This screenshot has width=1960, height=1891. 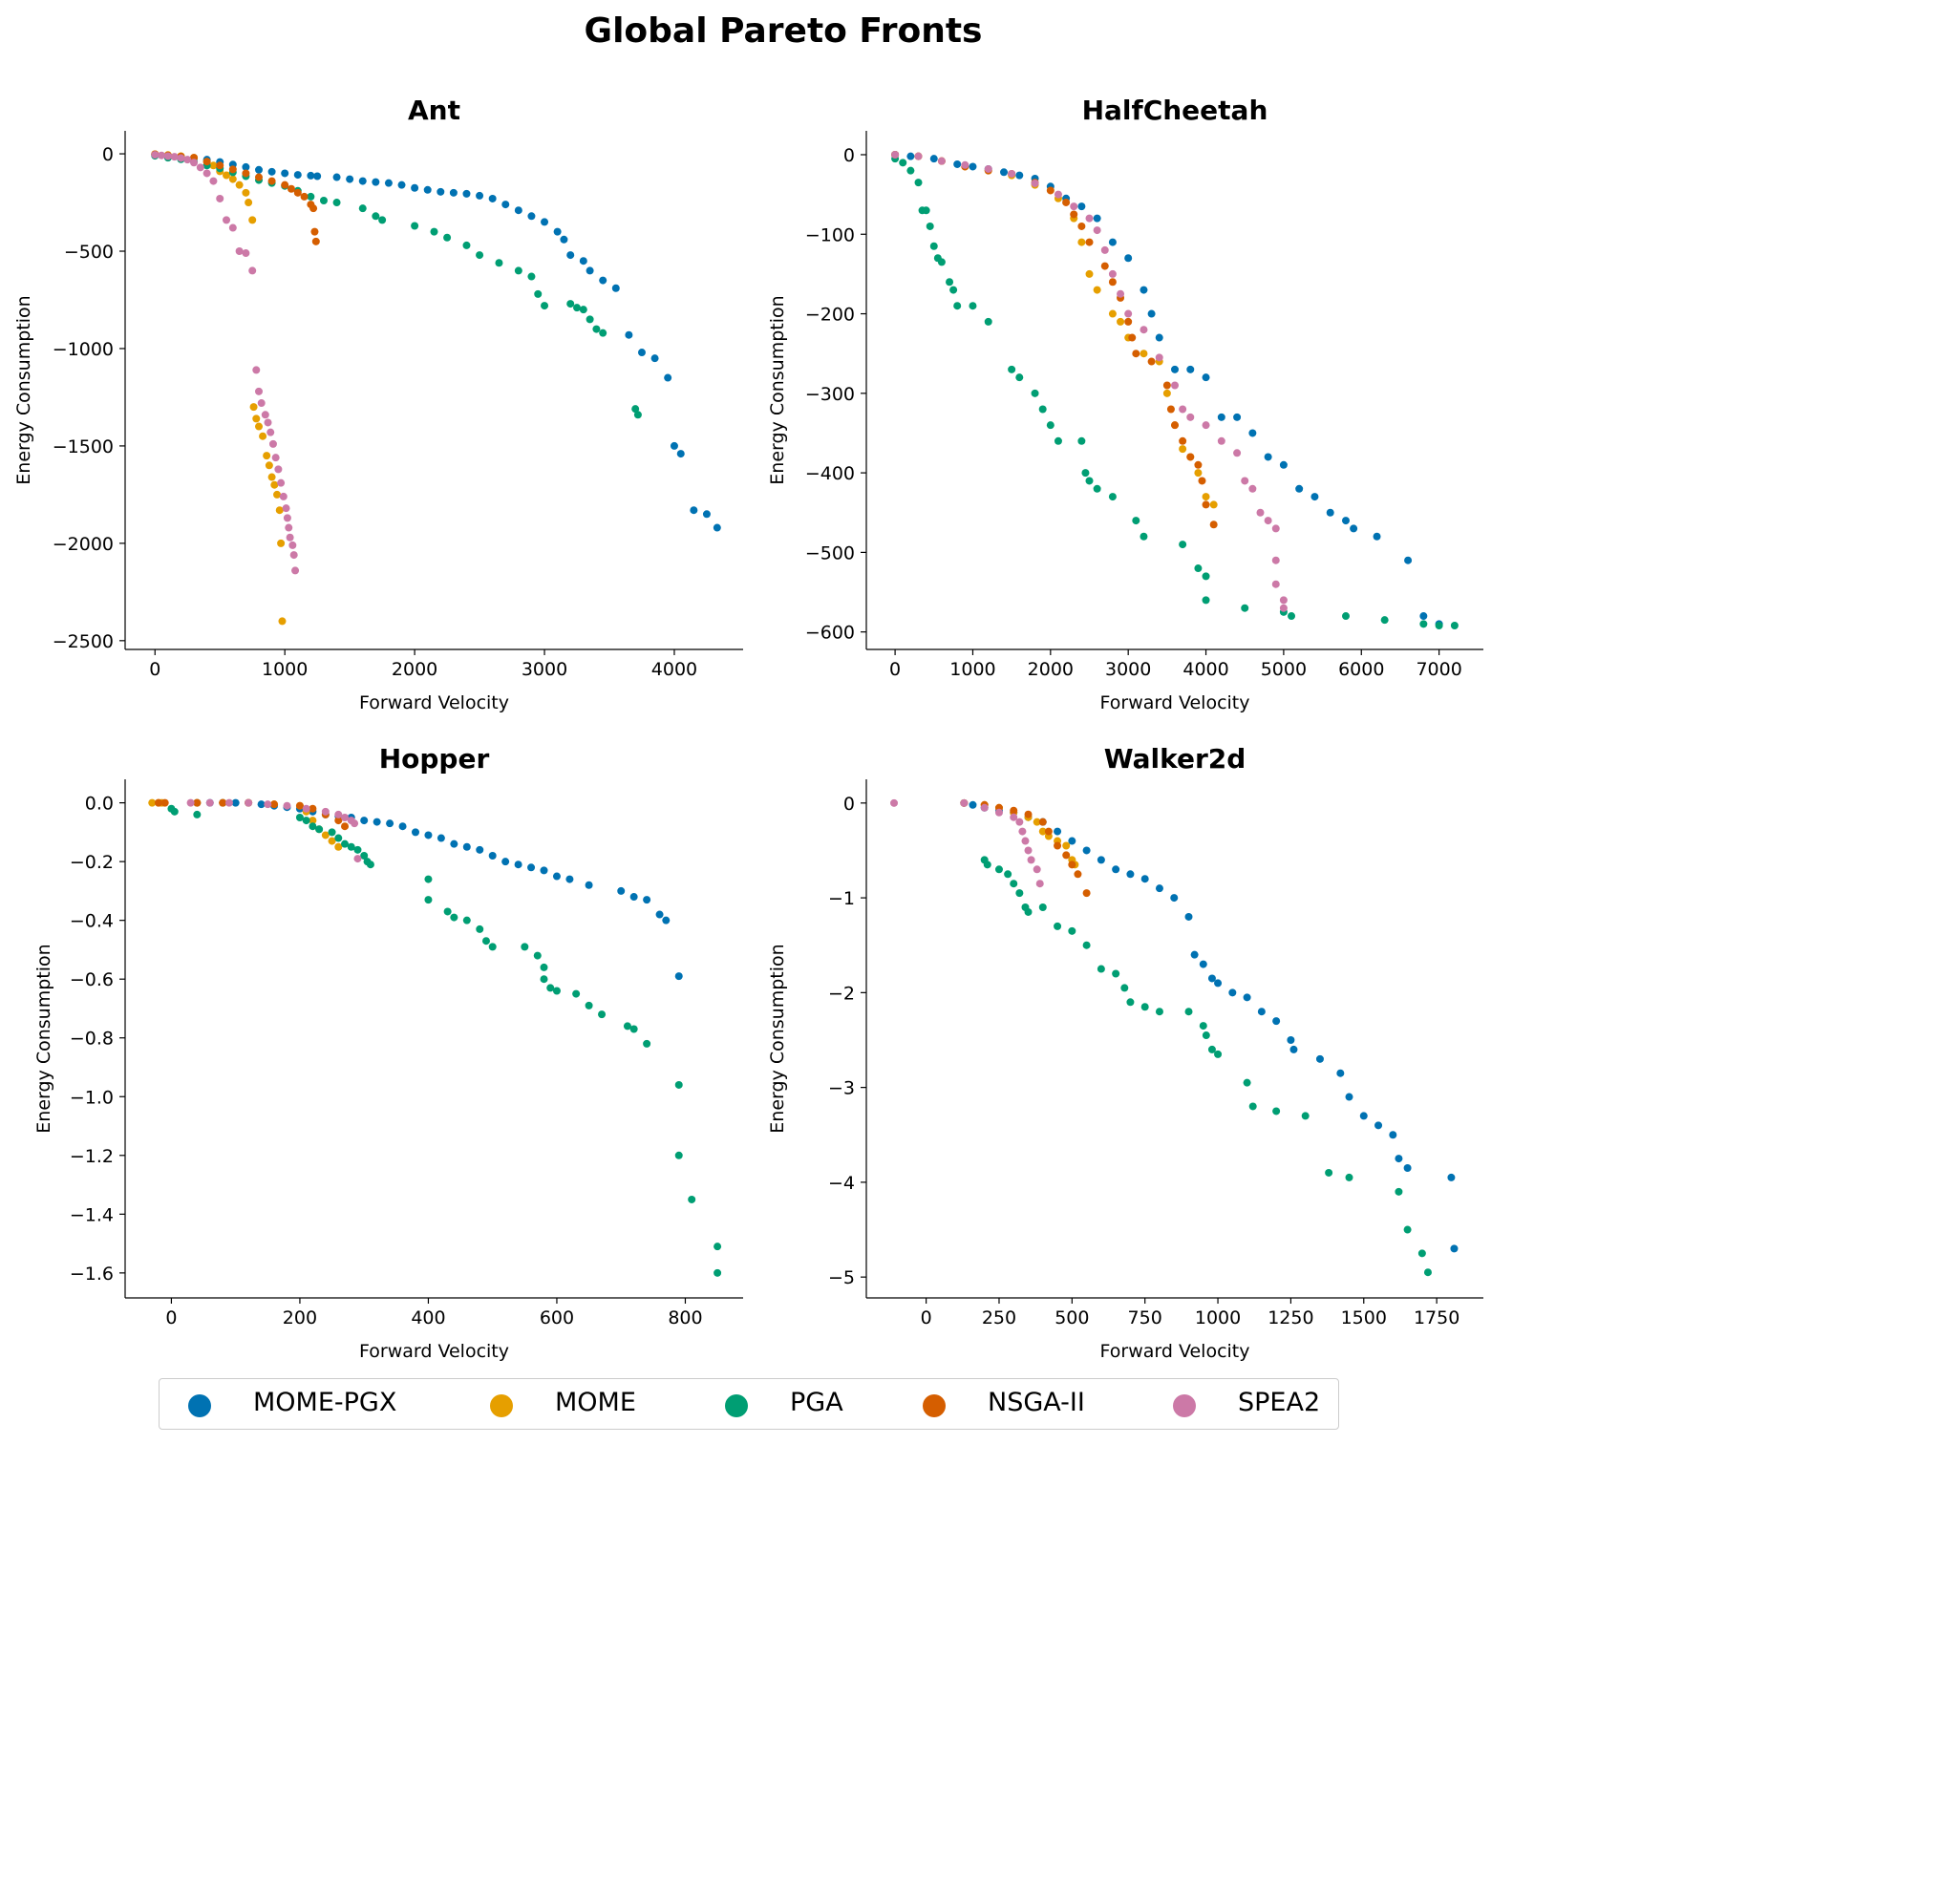 I want to click on series-nsga-ii, so click(x=1054, y=339).